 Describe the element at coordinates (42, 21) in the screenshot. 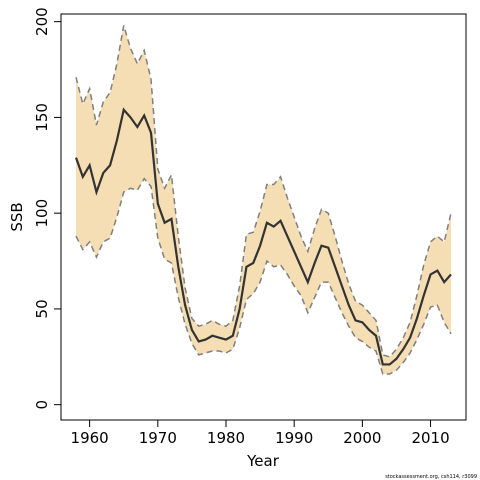

I see `y-tick-label: 200` at that location.